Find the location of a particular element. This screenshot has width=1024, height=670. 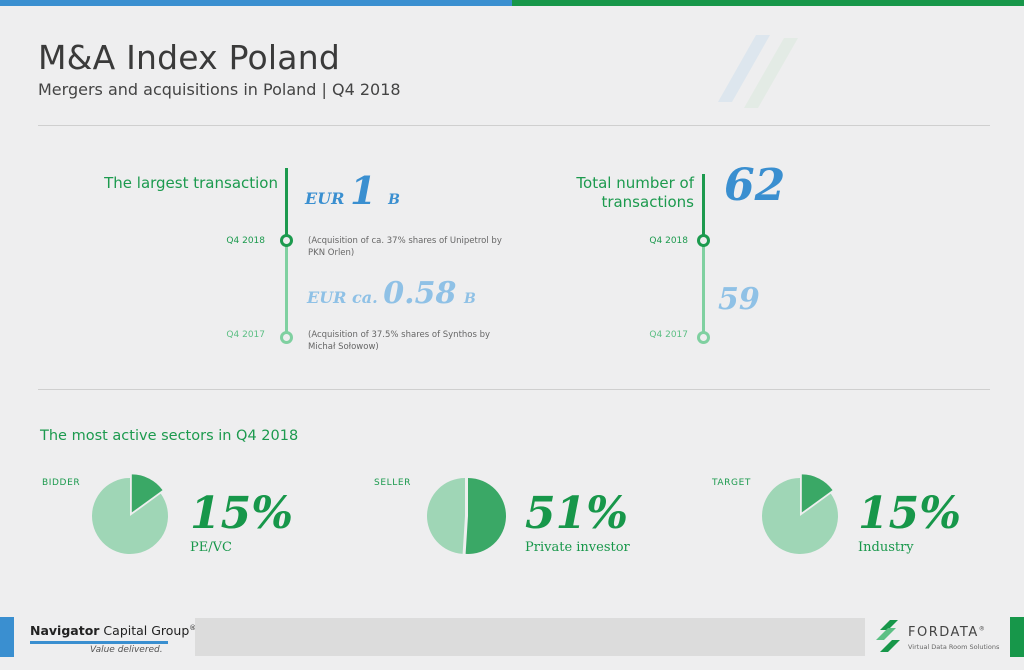

timeline-line-light is located at coordinates (286, 288).